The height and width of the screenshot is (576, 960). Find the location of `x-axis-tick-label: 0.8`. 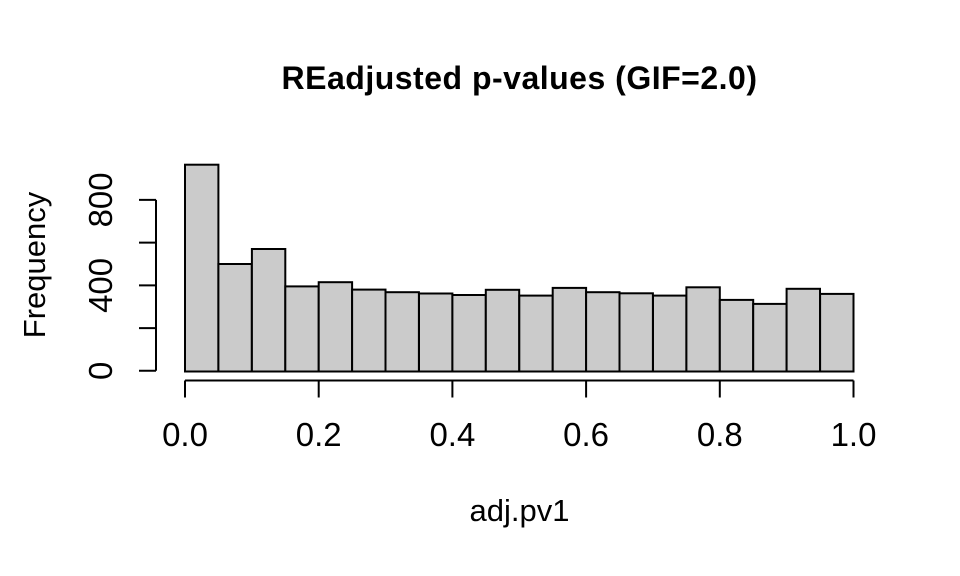

x-axis-tick-label: 0.8 is located at coordinates (720, 434).